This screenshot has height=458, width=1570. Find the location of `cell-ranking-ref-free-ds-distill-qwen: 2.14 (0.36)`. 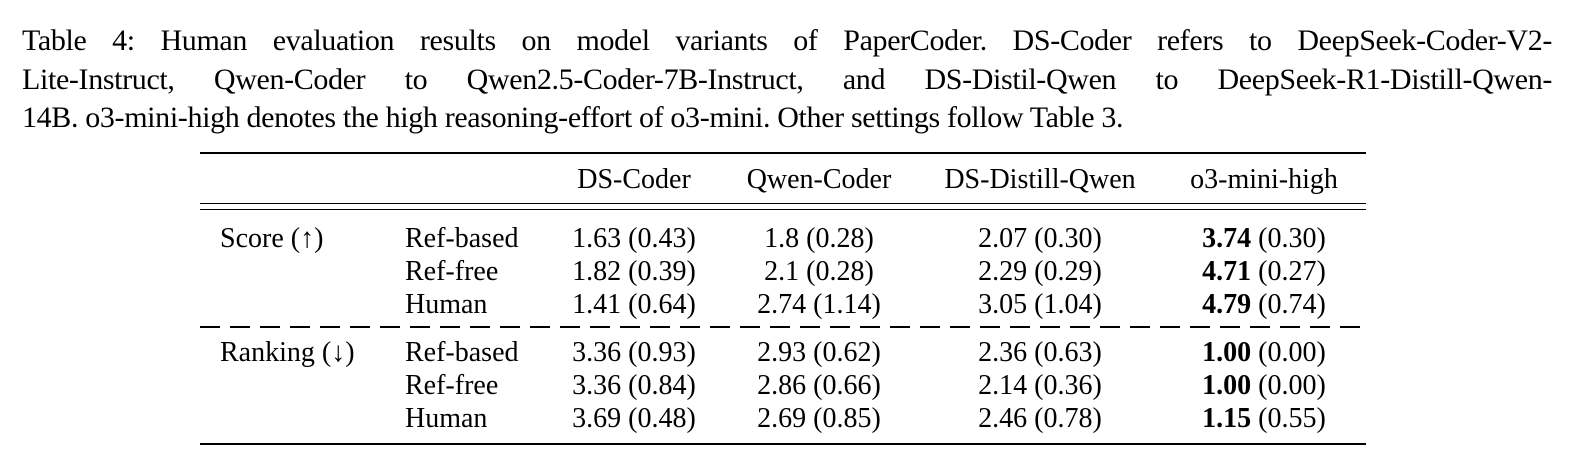

cell-ranking-ref-free-ds-distill-qwen: 2.14 (0.36) is located at coordinates (1040, 385).